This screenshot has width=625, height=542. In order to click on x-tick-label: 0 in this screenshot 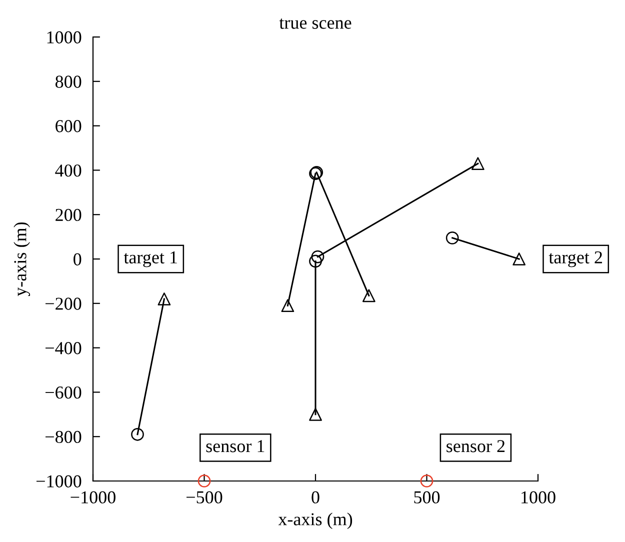, I will do `click(316, 497)`.